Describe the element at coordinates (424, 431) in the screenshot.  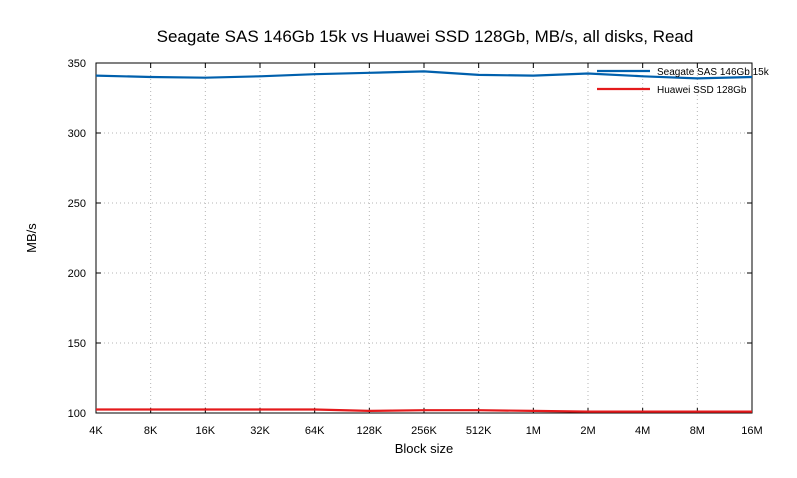
I see `x-tick-label: 256K` at that location.